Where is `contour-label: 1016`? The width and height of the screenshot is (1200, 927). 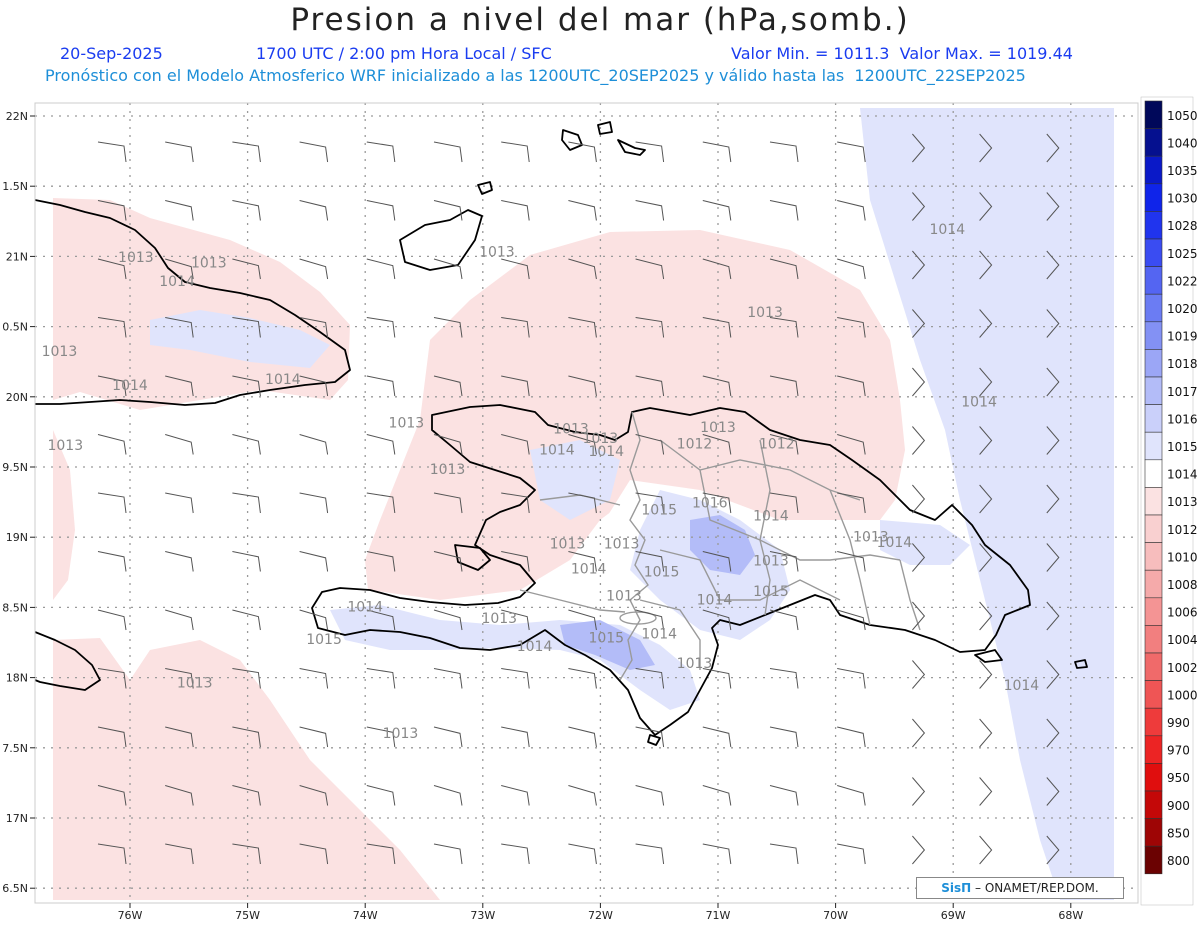 contour-label: 1016 is located at coordinates (710, 504).